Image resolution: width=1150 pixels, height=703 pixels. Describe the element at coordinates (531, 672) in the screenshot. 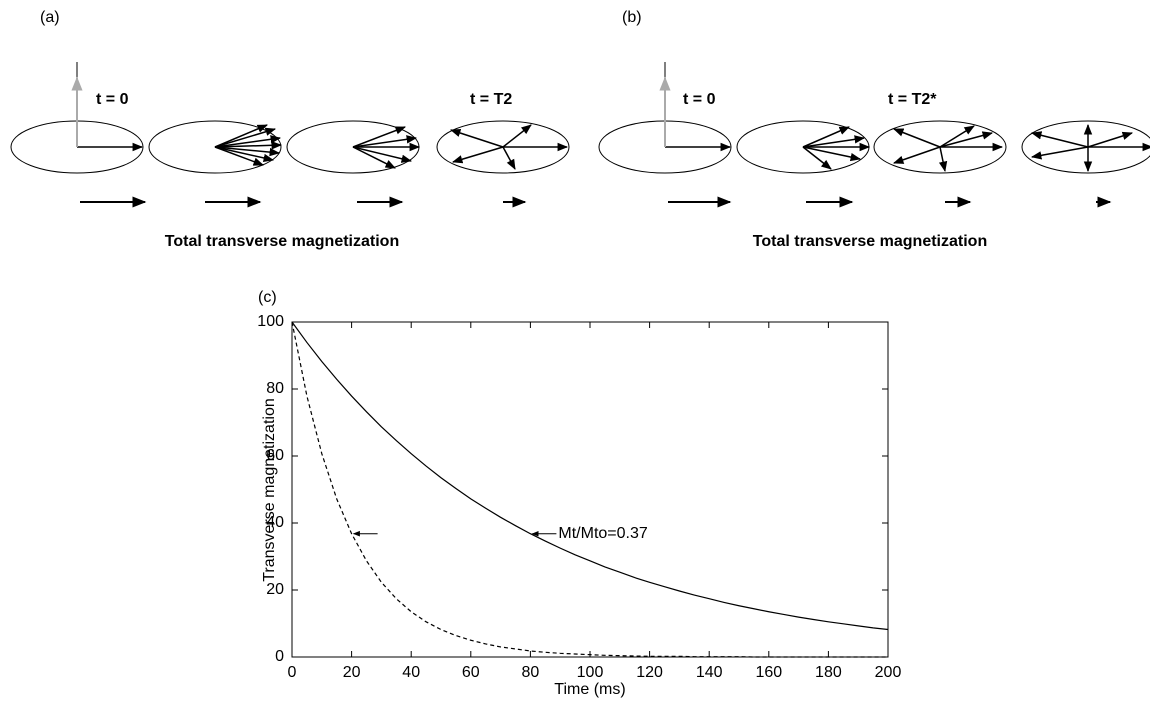

I see `x-tick-label: 80` at that location.